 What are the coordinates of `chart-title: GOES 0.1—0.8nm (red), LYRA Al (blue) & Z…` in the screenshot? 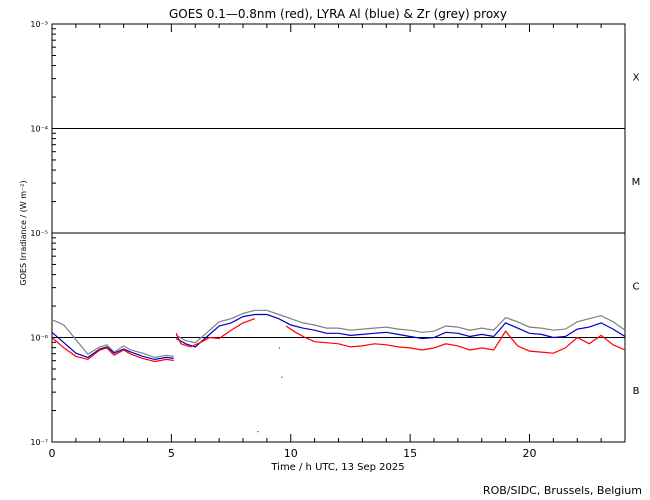 It's located at (338, 14).